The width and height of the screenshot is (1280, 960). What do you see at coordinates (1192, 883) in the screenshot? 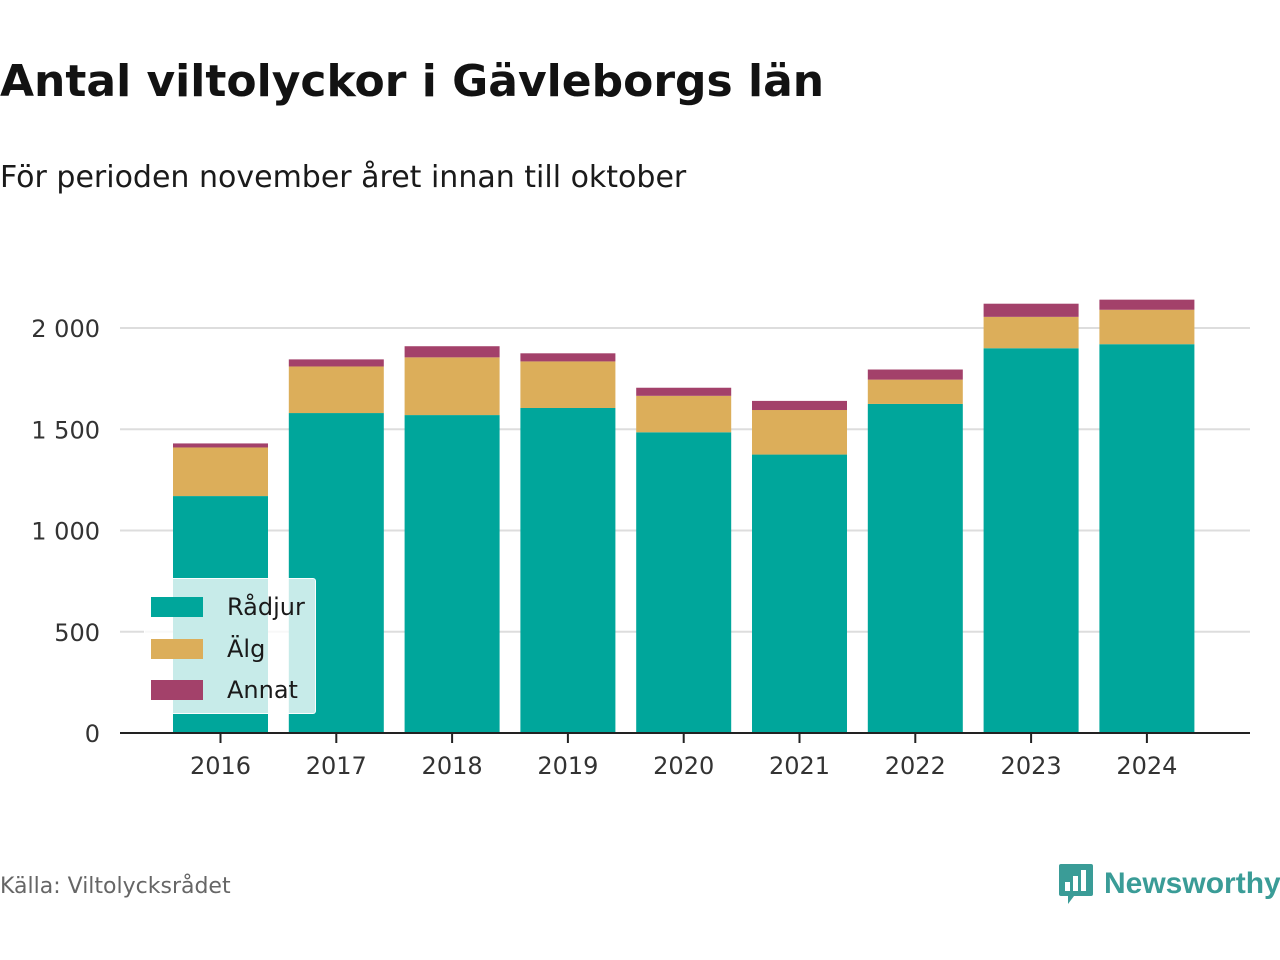
I see `brand-name: Newsworthy` at bounding box center [1192, 883].